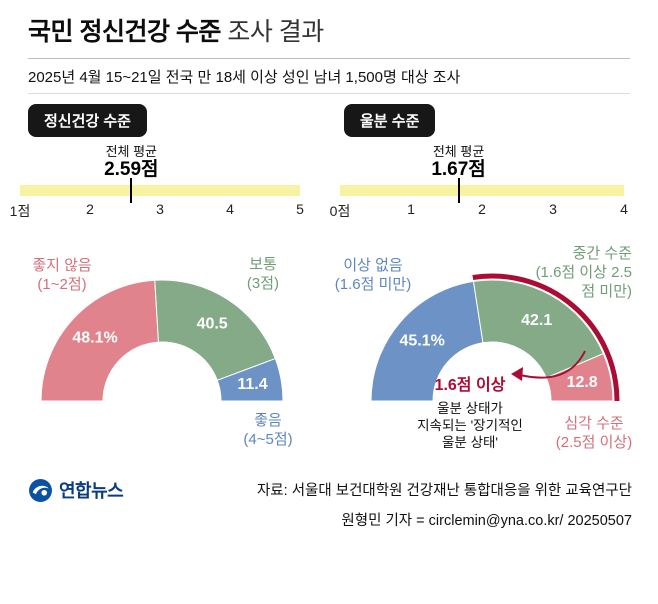 The width and height of the screenshot is (658, 604). I want to click on yonhap-logo-text: 연합뉴스, so click(91, 491).